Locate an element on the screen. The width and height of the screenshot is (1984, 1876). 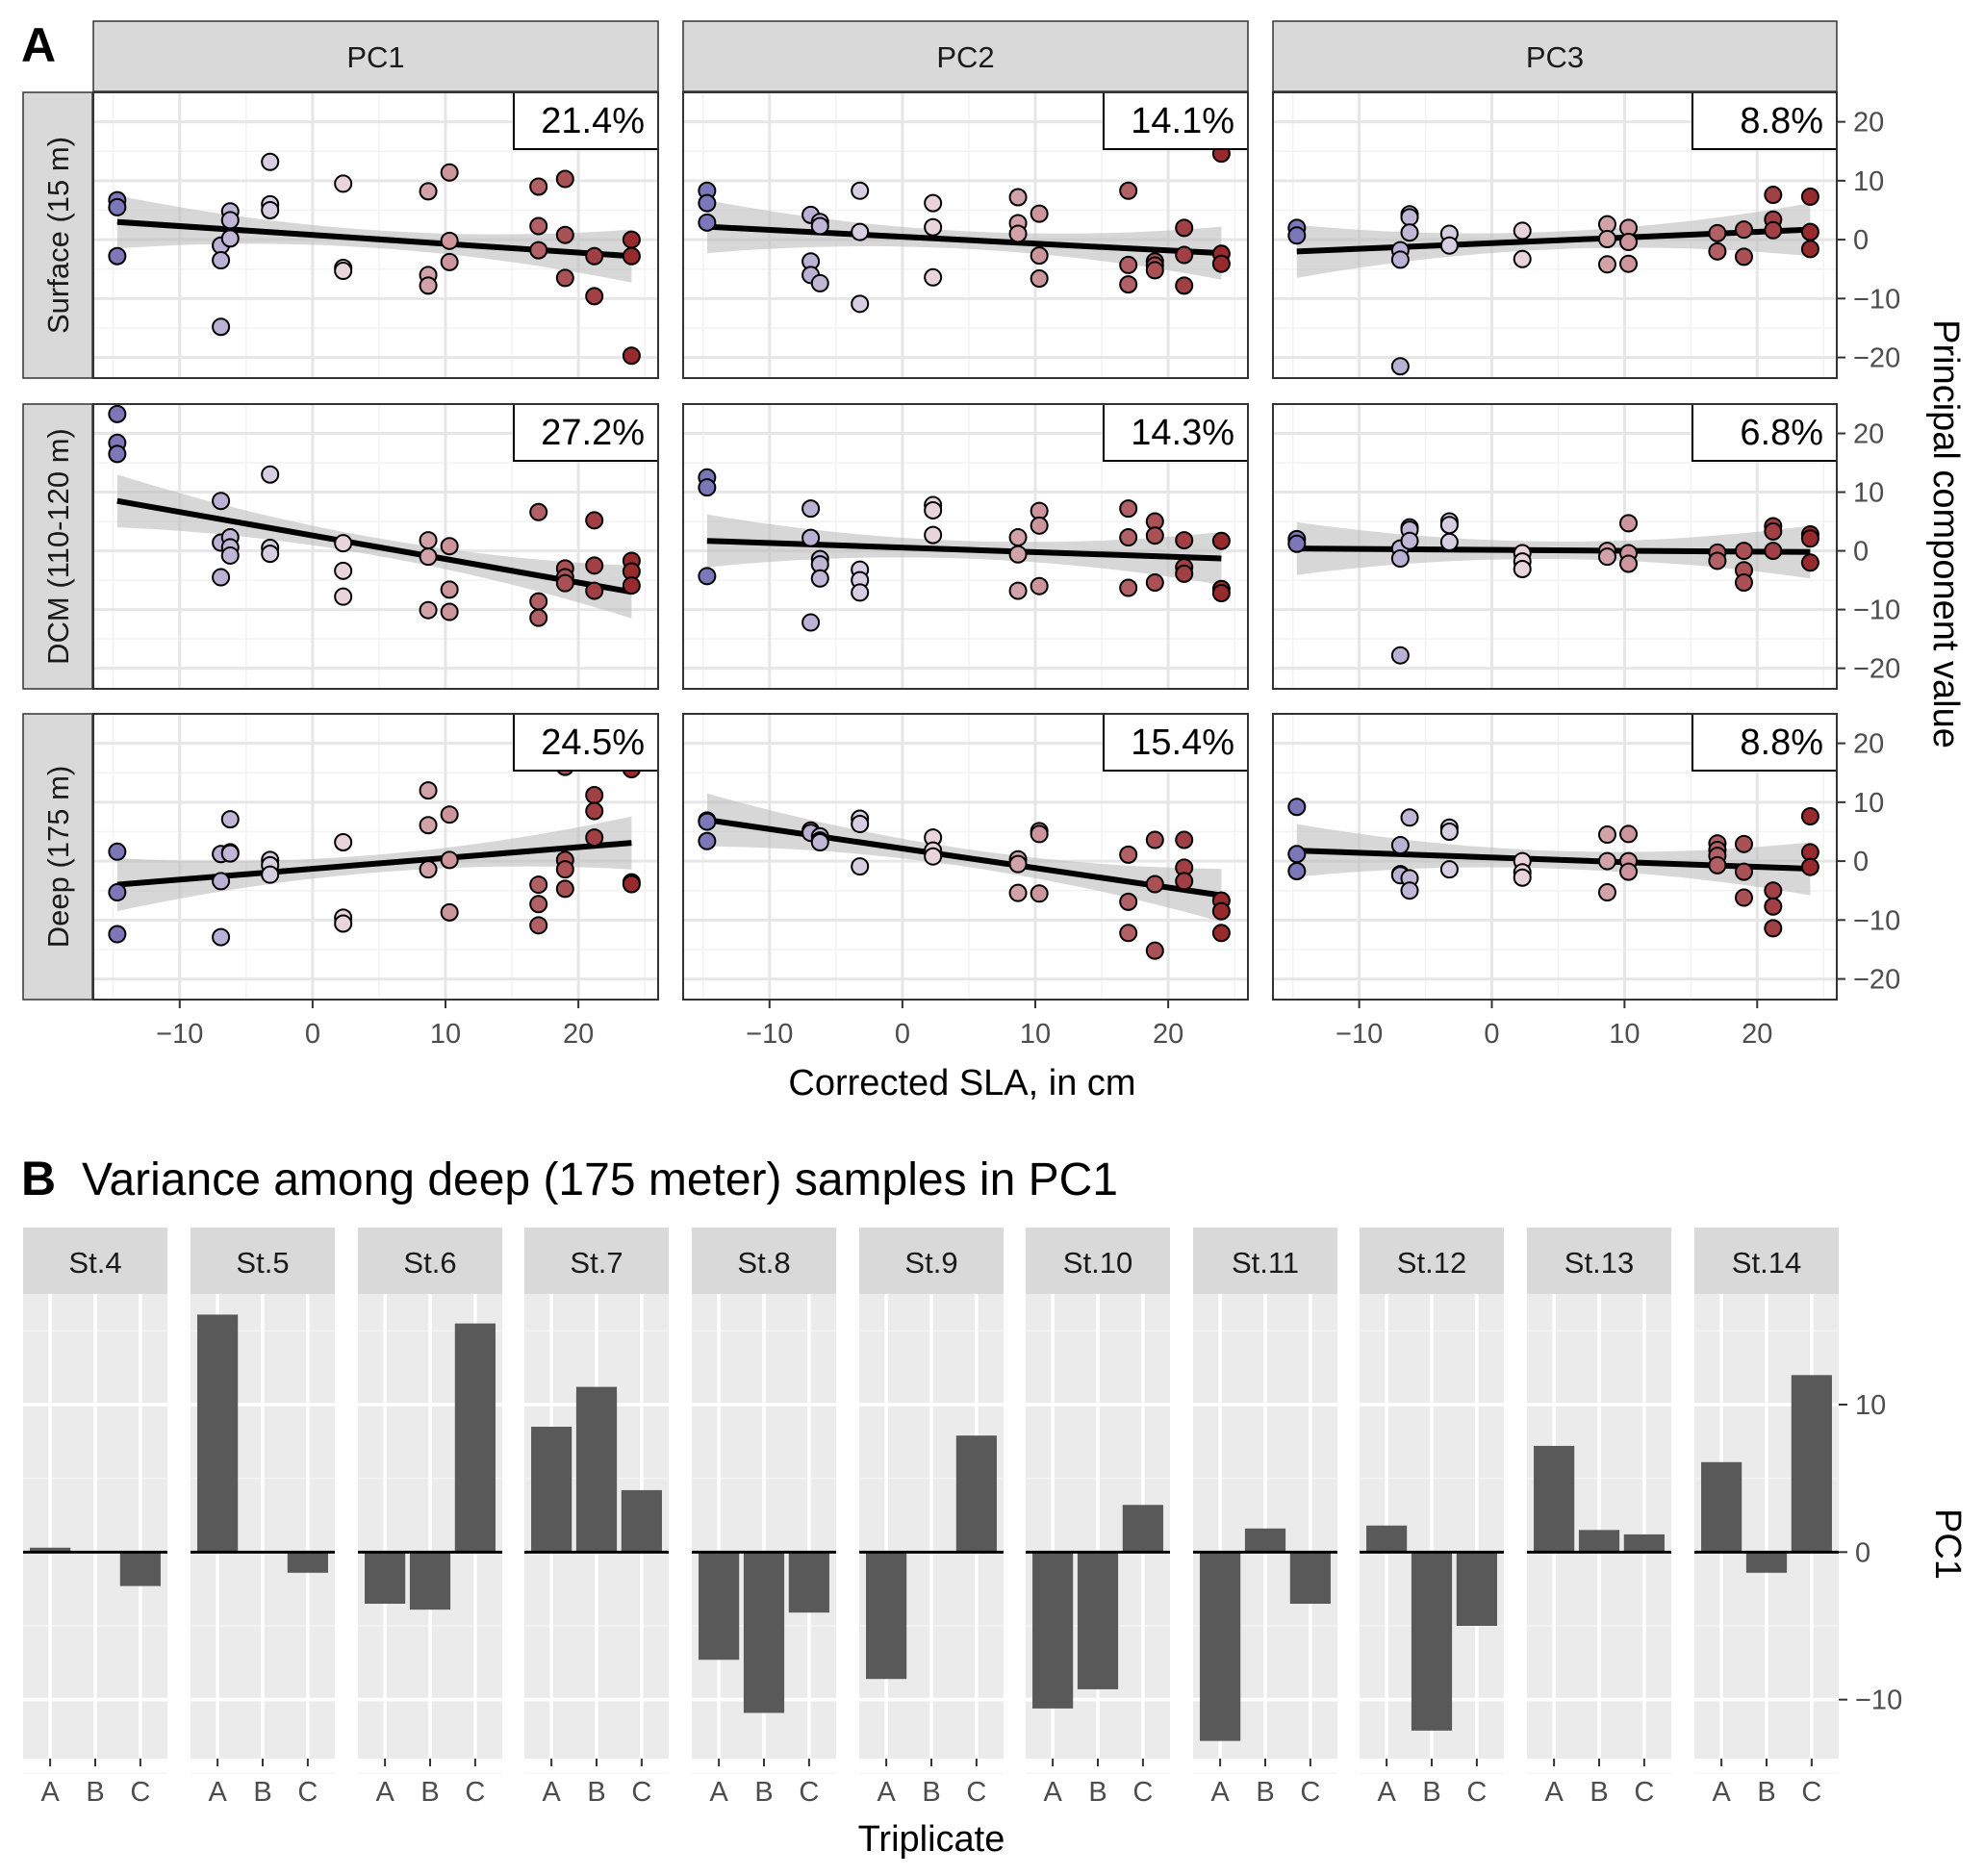
station-strip-label: St.11 is located at coordinates (1265, 1263).